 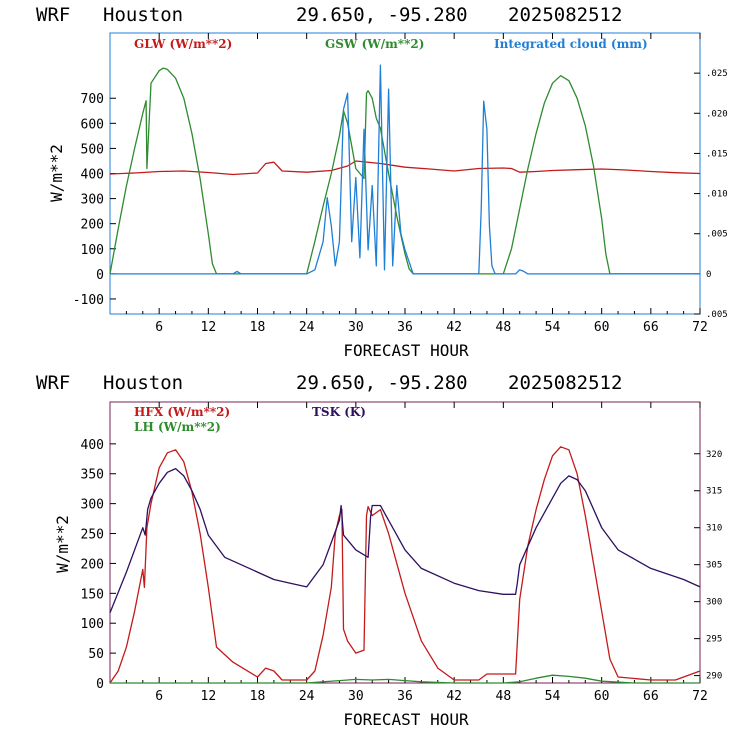 What do you see at coordinates (717, 74) in the screenshot?
I see `y2-tick-label: .025` at bounding box center [717, 74].